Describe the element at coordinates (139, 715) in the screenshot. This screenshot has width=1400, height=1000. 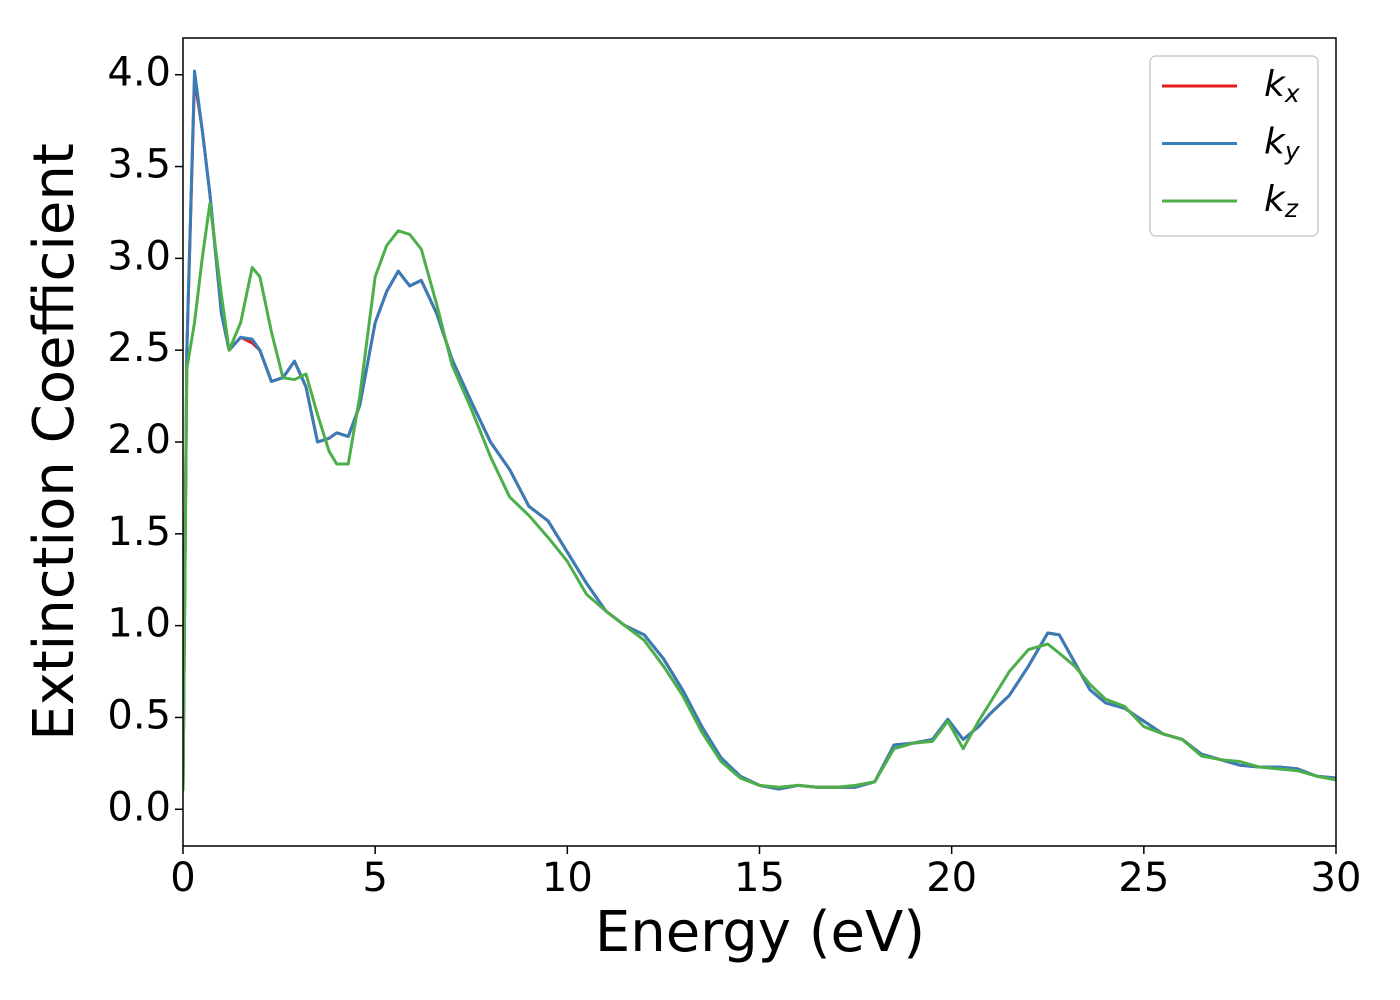
I see `y-tick-label: 0.5` at that location.